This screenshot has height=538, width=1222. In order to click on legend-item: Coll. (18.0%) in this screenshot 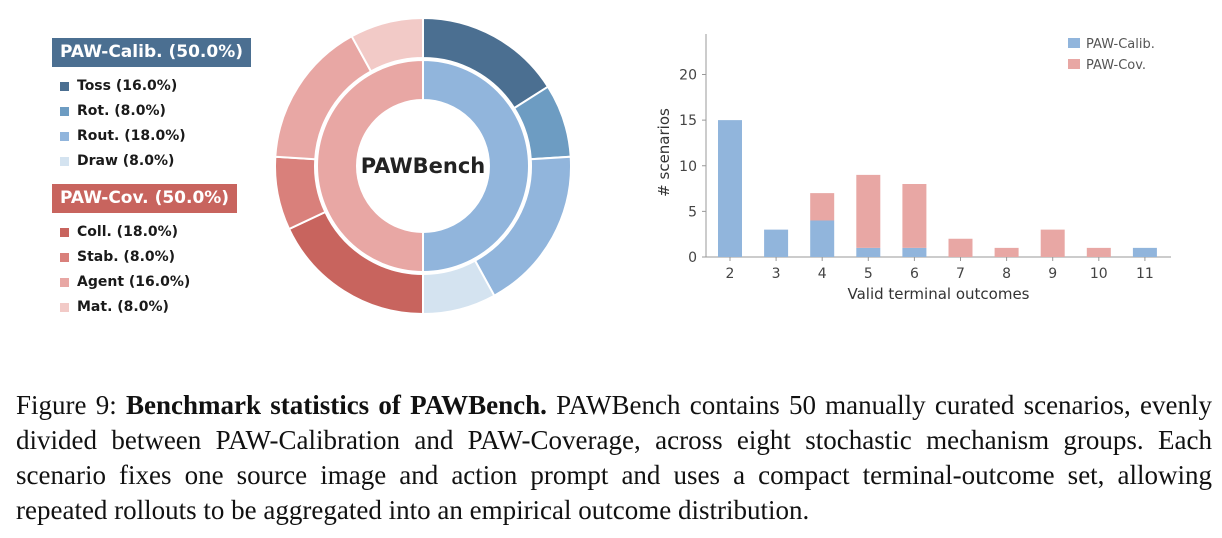, I will do `click(119, 232)`.